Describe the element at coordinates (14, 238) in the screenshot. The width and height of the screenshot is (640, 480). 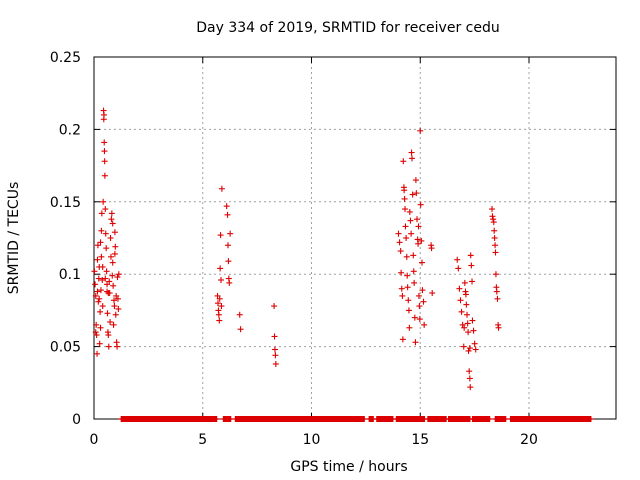
I see `y-axis-label: SRMTID / TECUs` at that location.